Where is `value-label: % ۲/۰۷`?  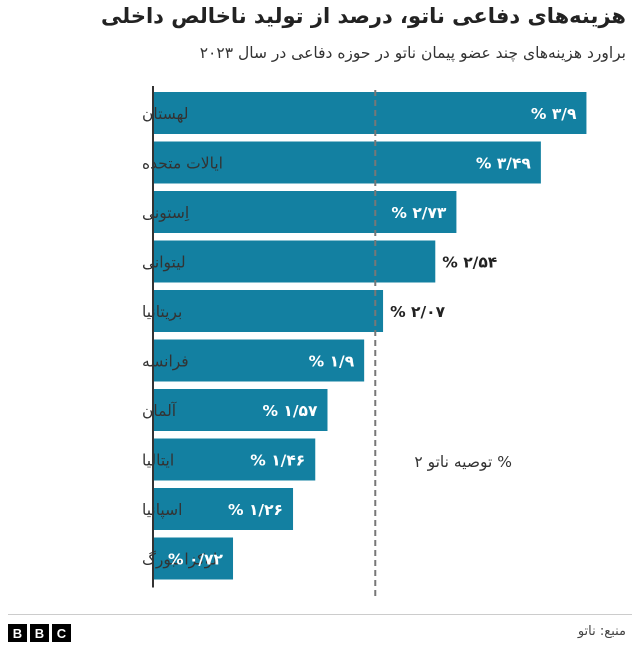 value-label: % ۲/۰۷ is located at coordinates (418, 312).